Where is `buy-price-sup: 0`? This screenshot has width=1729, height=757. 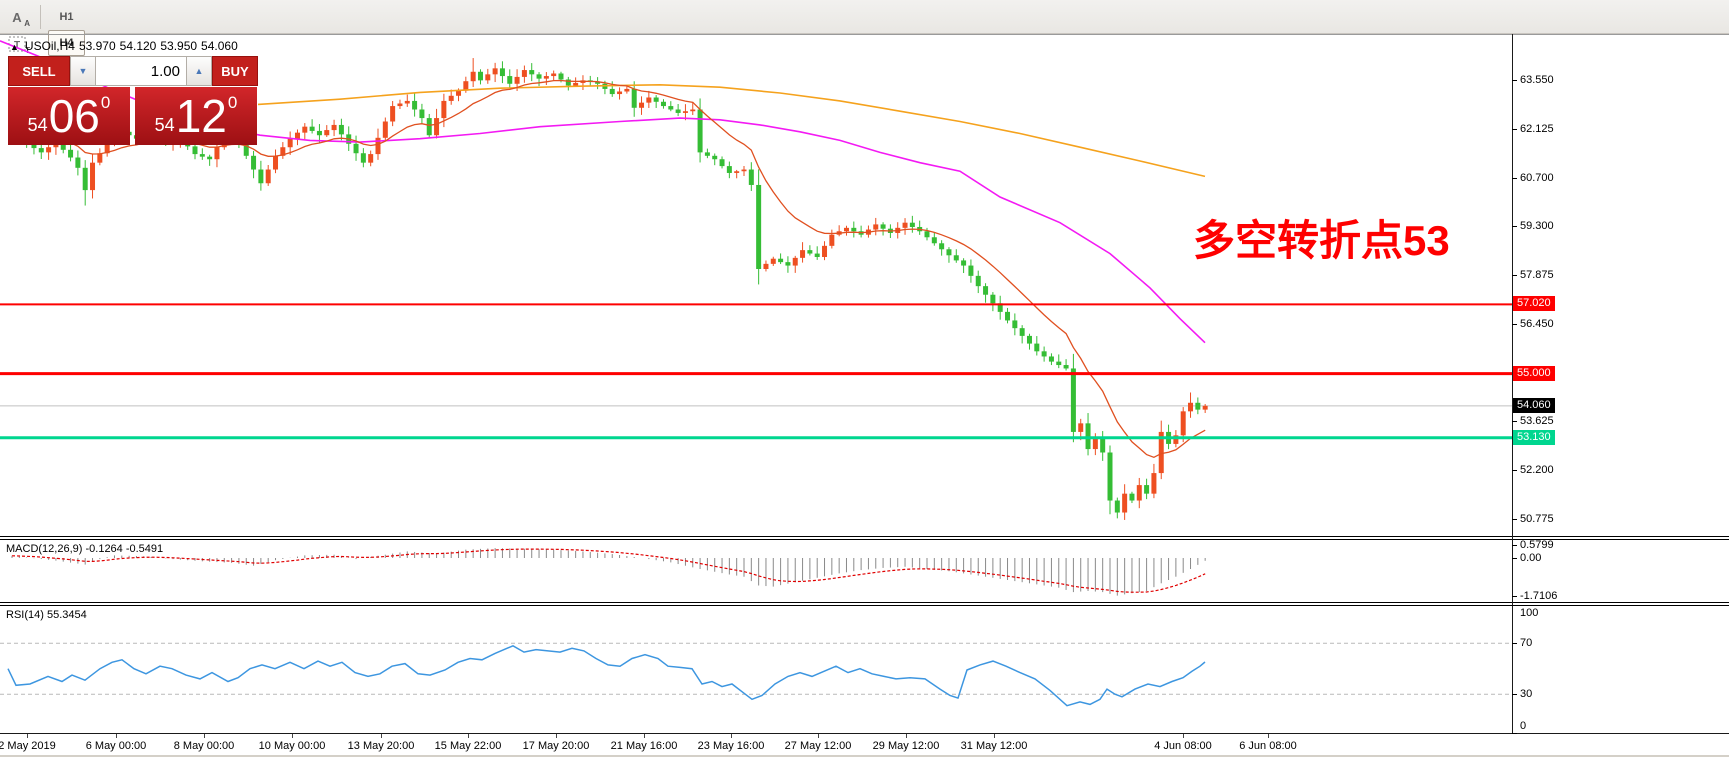
buy-price-sup: 0 is located at coordinates (232, 102).